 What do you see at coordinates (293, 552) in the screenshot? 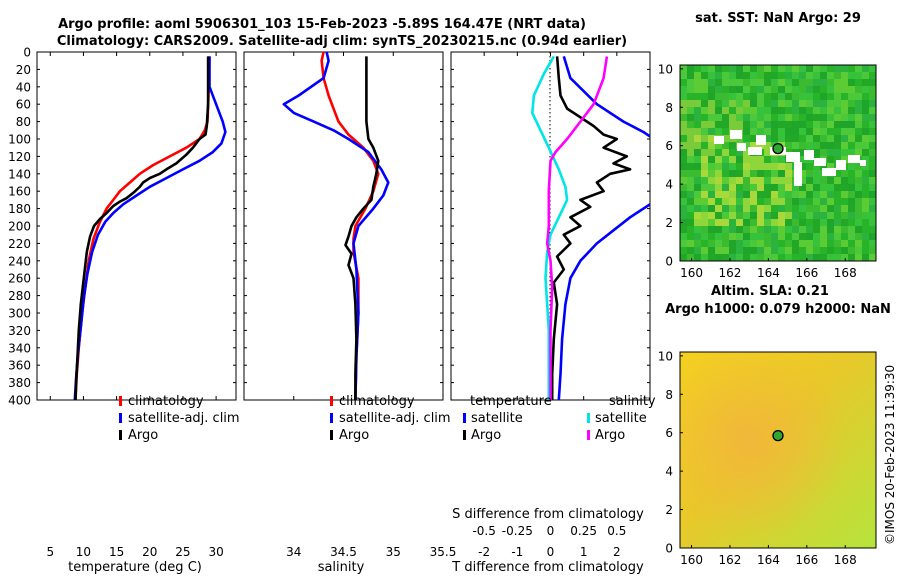
I see `salinity-x-tick-label: 34` at bounding box center [293, 552].